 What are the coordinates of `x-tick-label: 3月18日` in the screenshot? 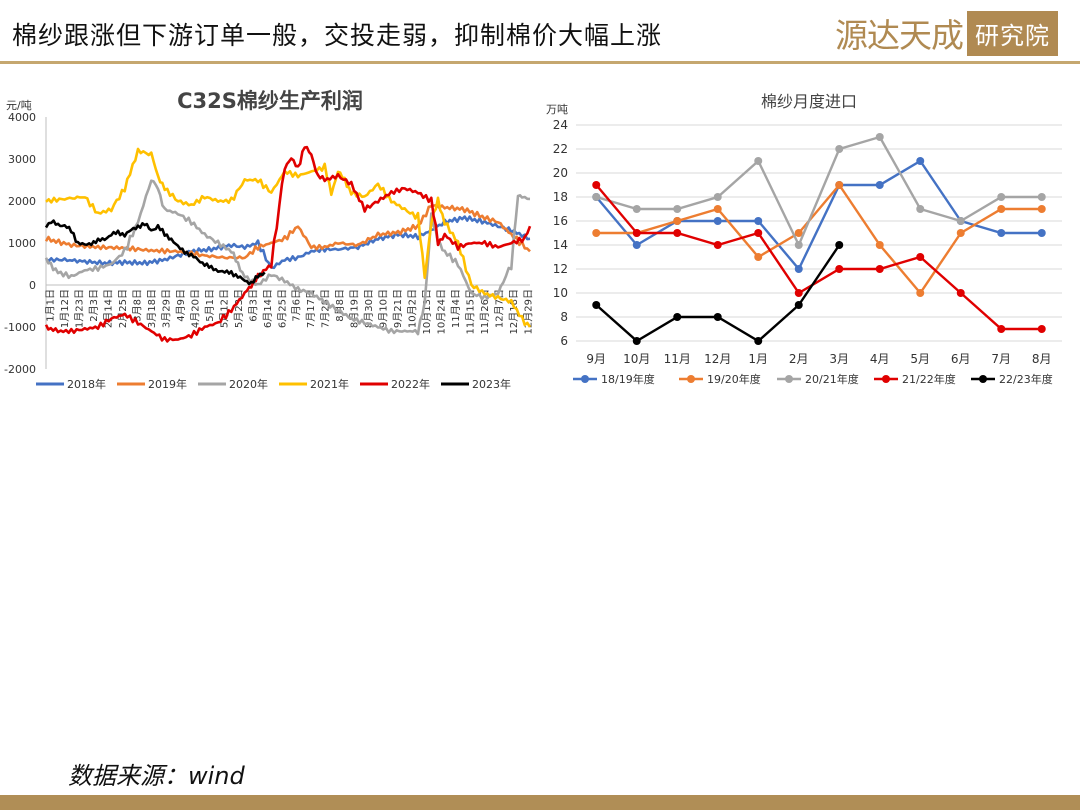 It's located at (152, 308).